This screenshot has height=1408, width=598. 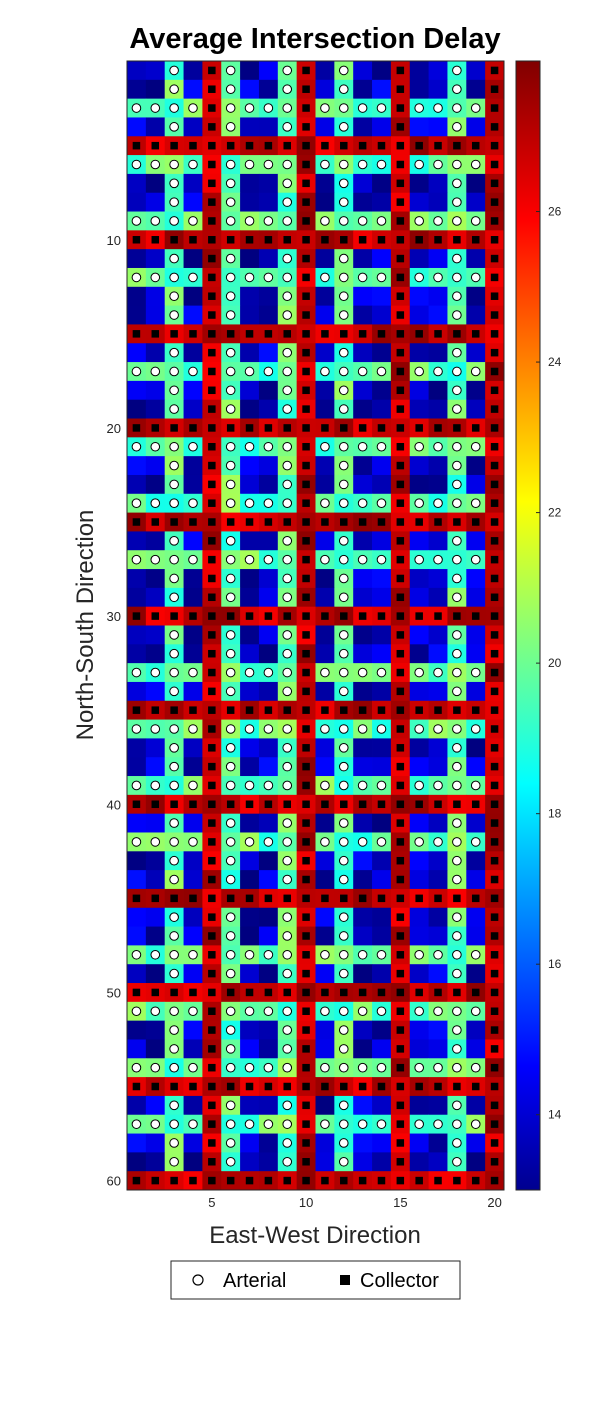 What do you see at coordinates (315, 1235) in the screenshot?
I see `x-axis-label: East-West Direction` at bounding box center [315, 1235].